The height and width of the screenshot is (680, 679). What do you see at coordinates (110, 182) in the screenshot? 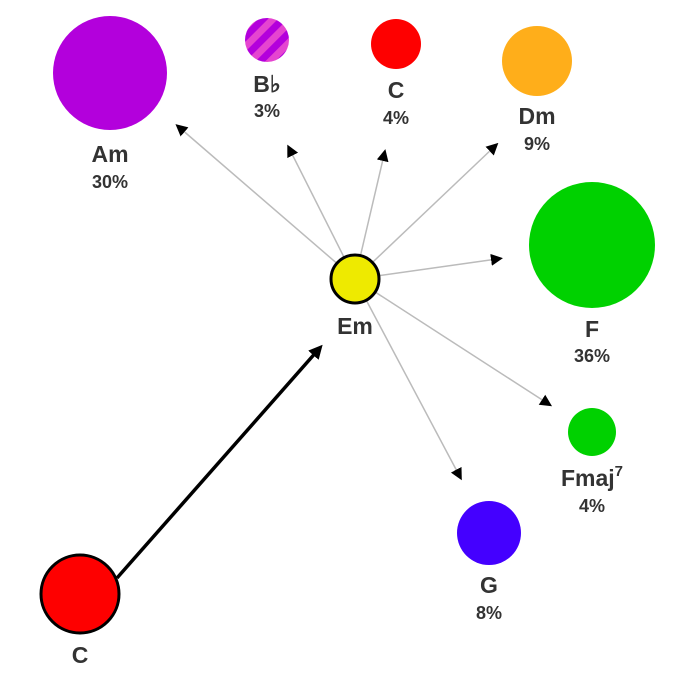
I see `chord-probability: 30%` at bounding box center [110, 182].